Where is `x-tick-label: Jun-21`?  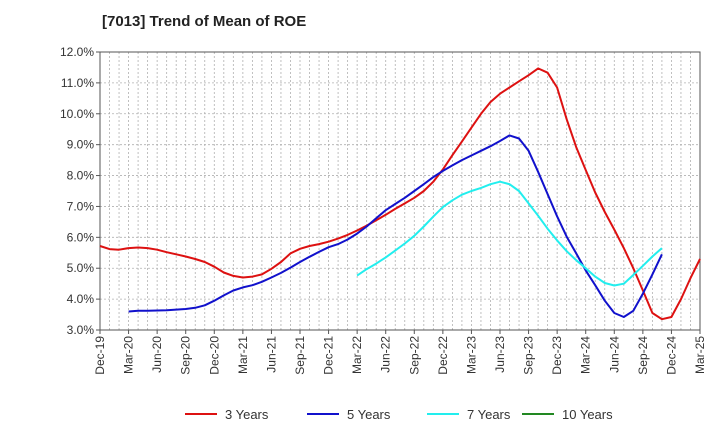
x-tick-label: Jun-21 is located at coordinates (271, 354).